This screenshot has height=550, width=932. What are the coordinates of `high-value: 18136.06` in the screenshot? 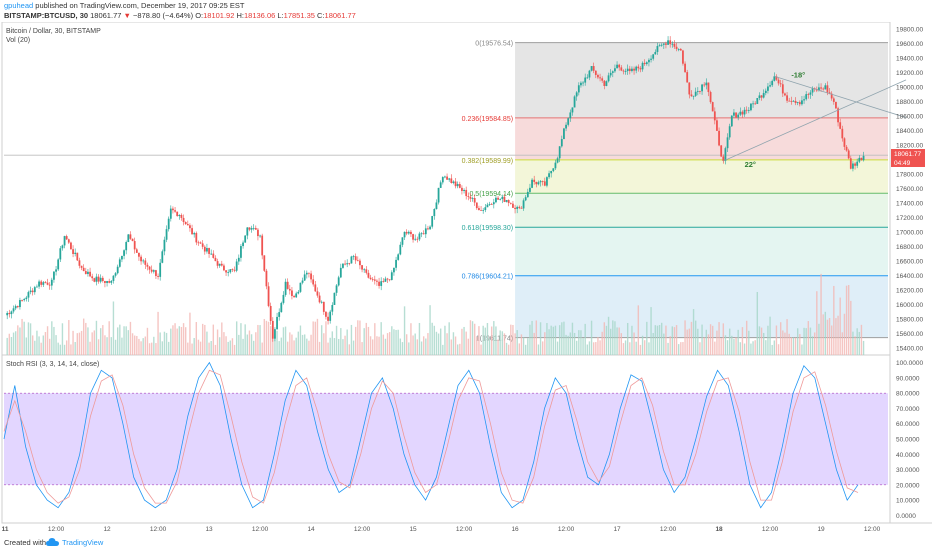 It's located at (260, 15).